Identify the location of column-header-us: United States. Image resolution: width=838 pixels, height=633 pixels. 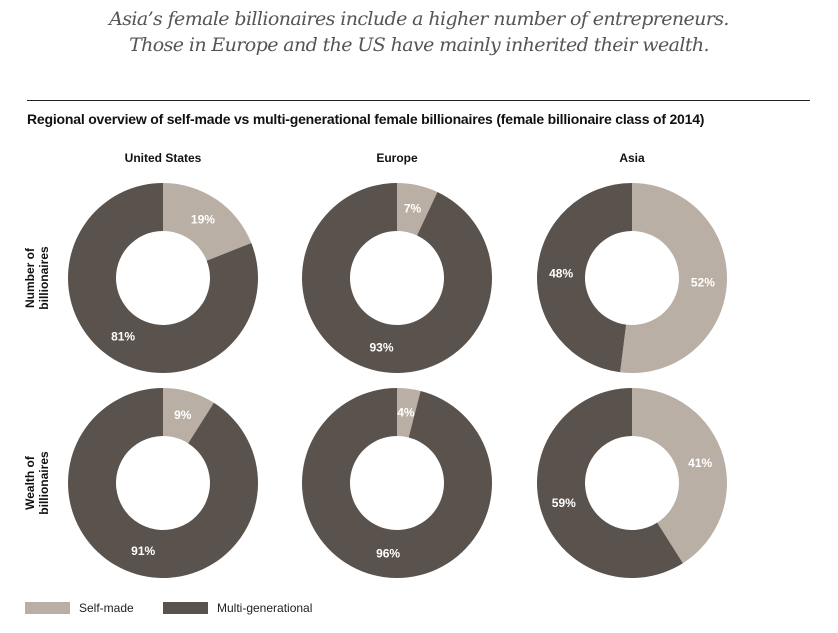
(163, 158).